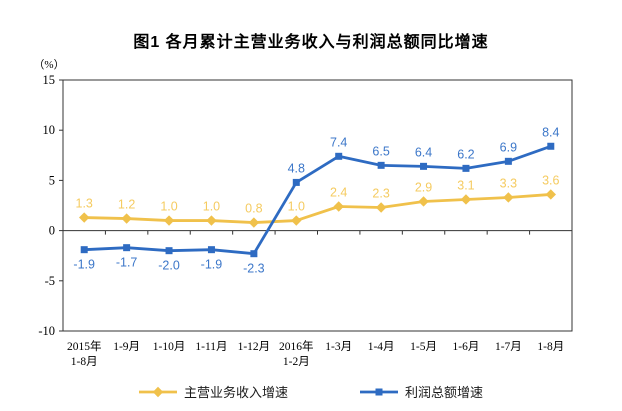 This screenshot has width=622, height=411. I want to click on legend-item-revenue: 主营业务收入增速, so click(213, 391).